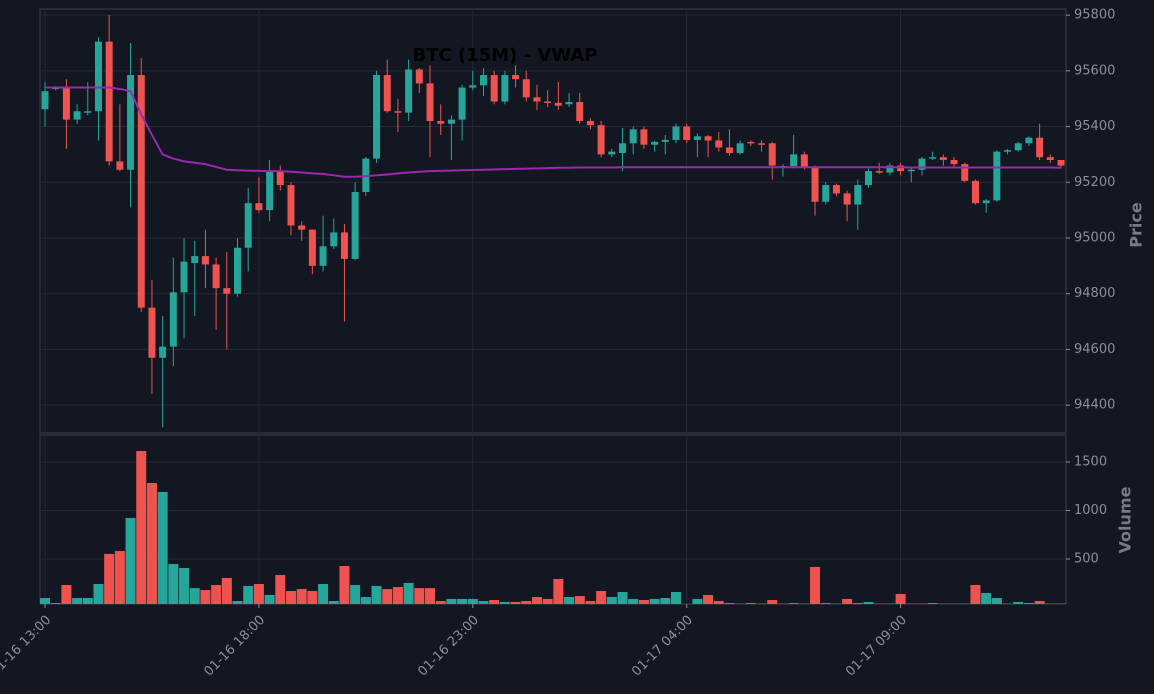  What do you see at coordinates (1094, 182) in the screenshot?
I see `y-tick-label: 95200` at bounding box center [1094, 182].